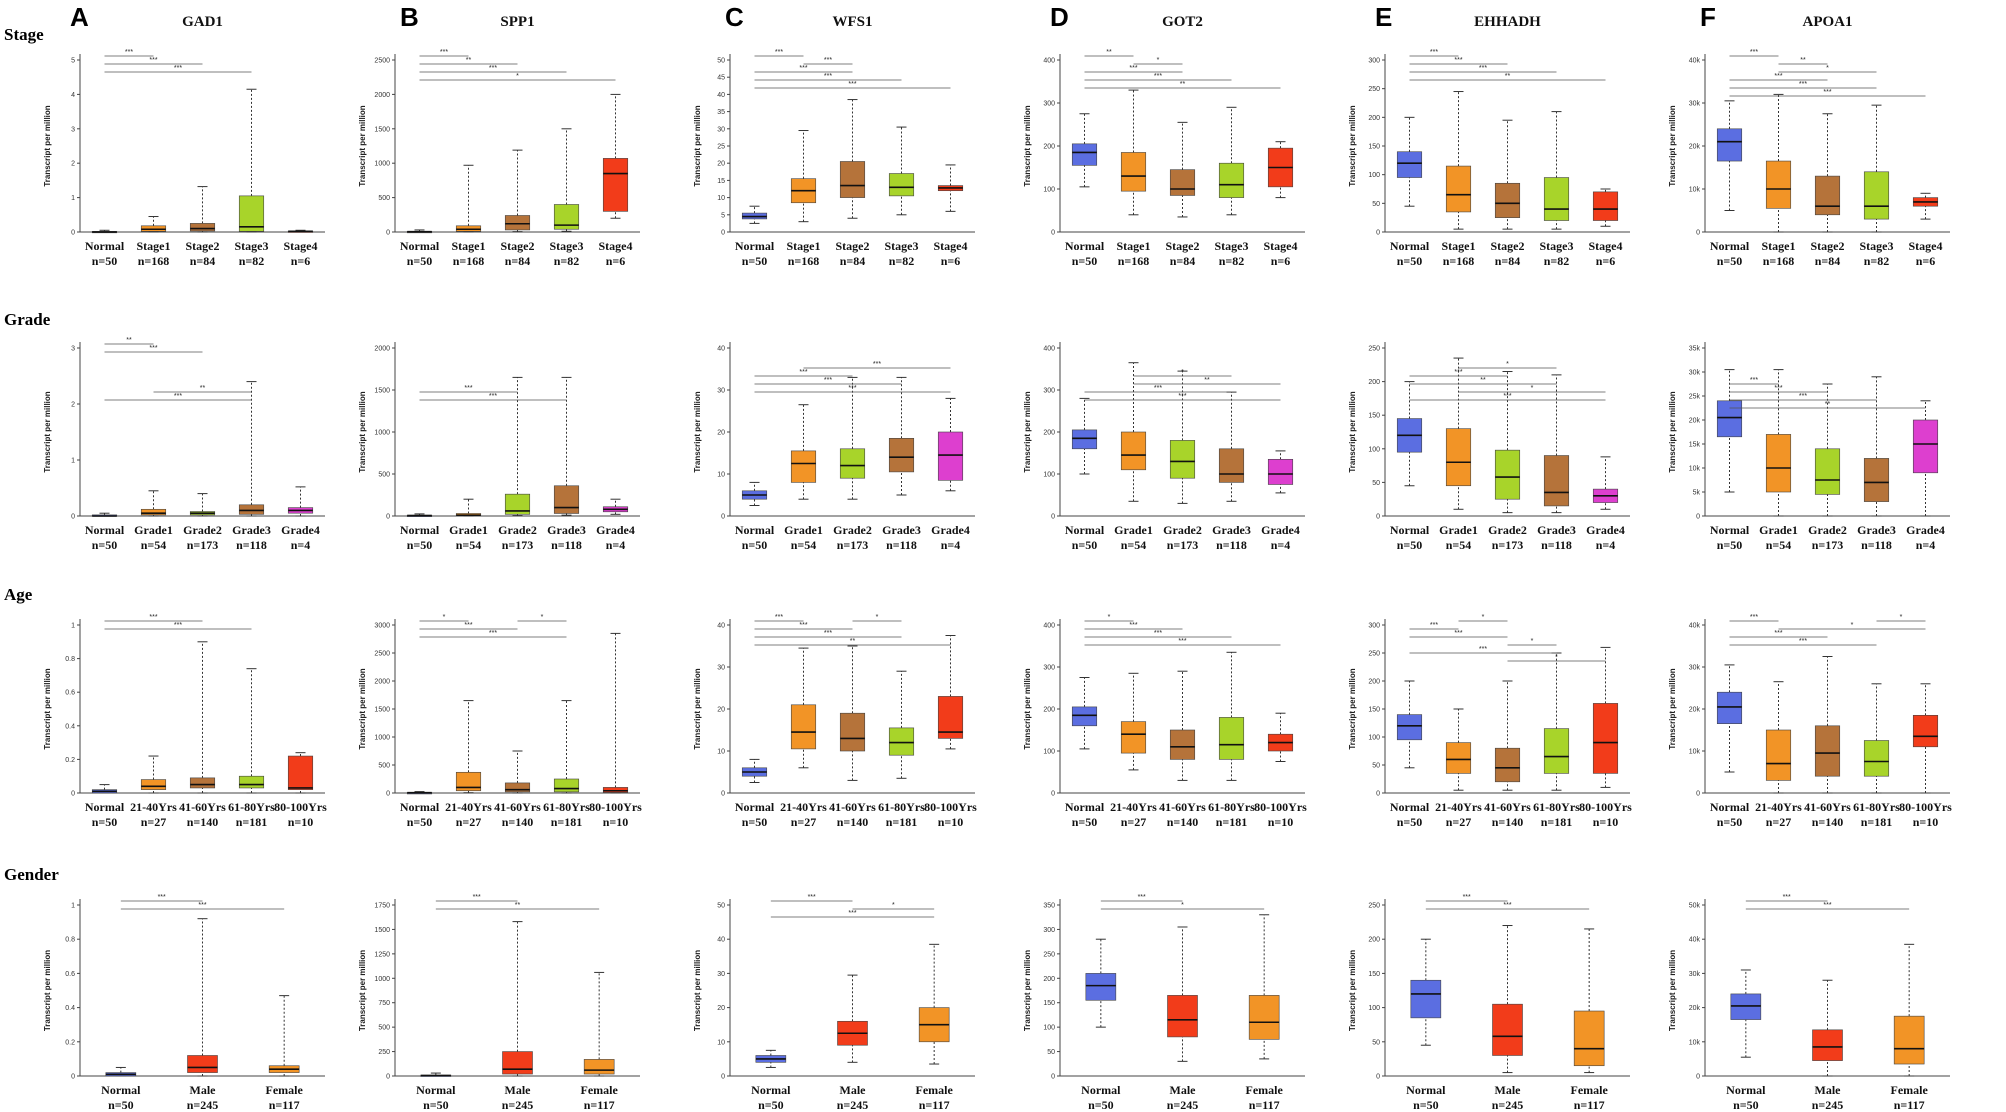  I want to click on category-label-ehhadh-age: 41-60Yrs, so click(1507, 807).